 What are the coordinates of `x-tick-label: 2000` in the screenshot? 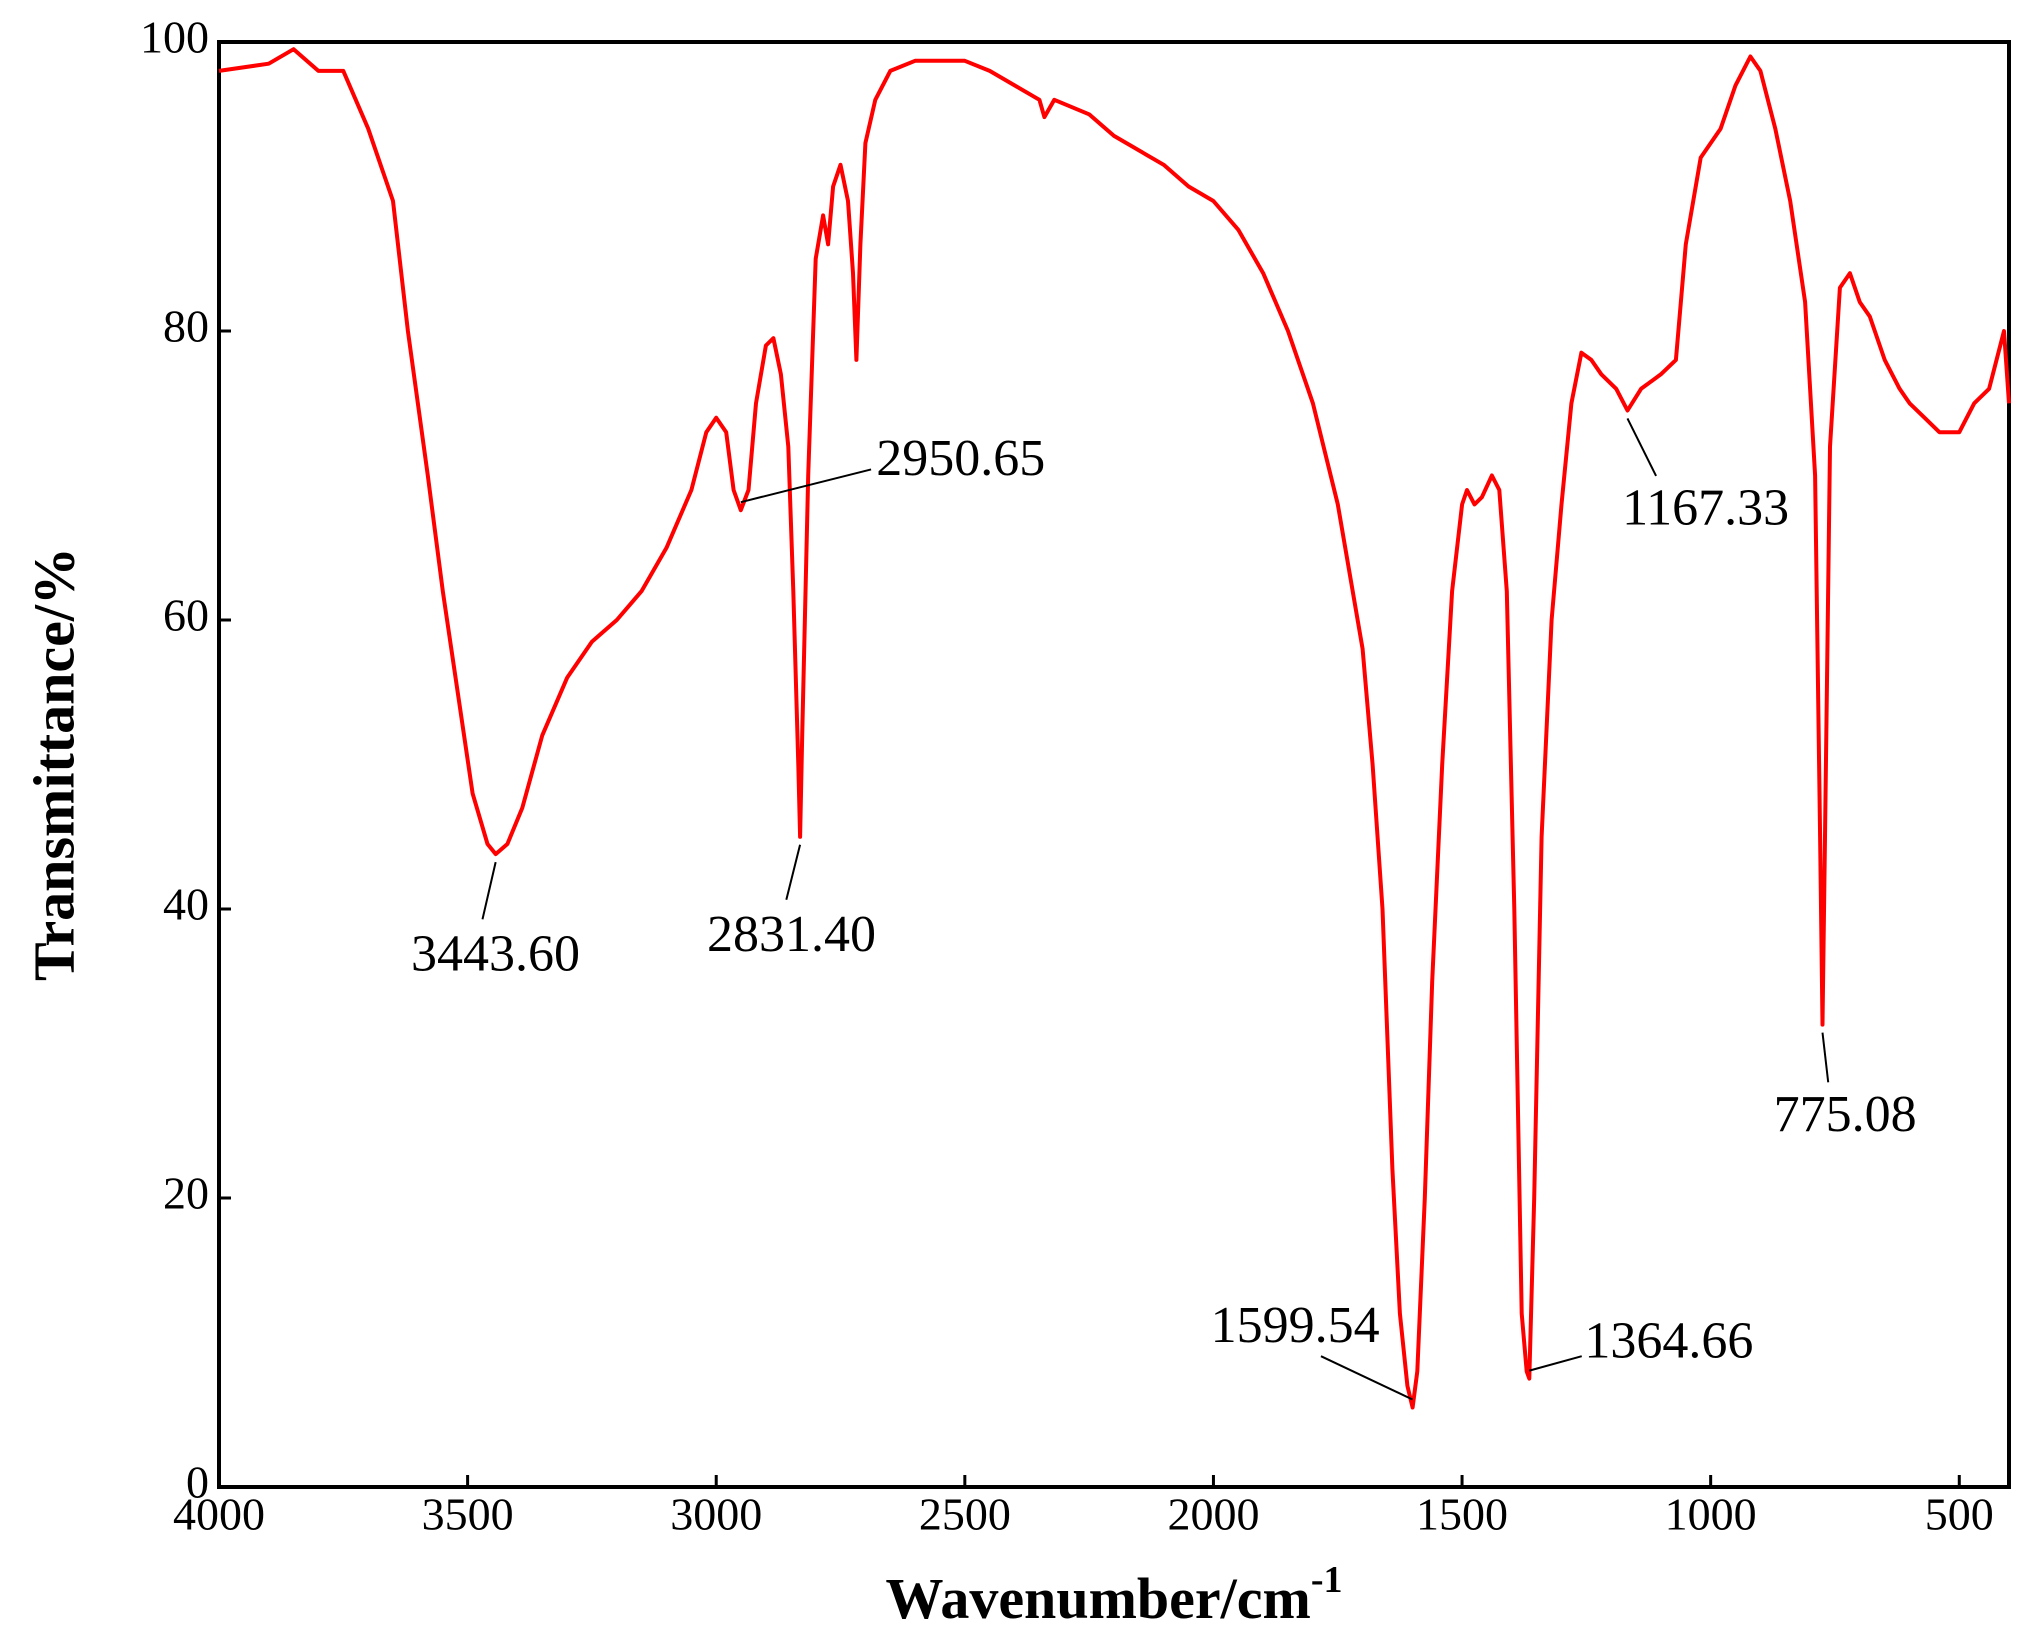 It's located at (1213, 1514).